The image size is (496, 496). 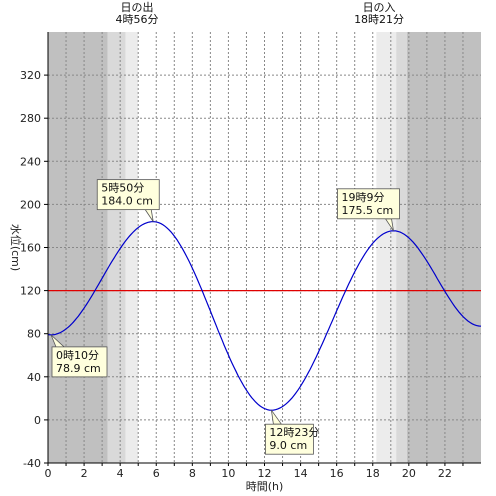 I want to click on y-tick-label: 120, so click(x=30, y=291).